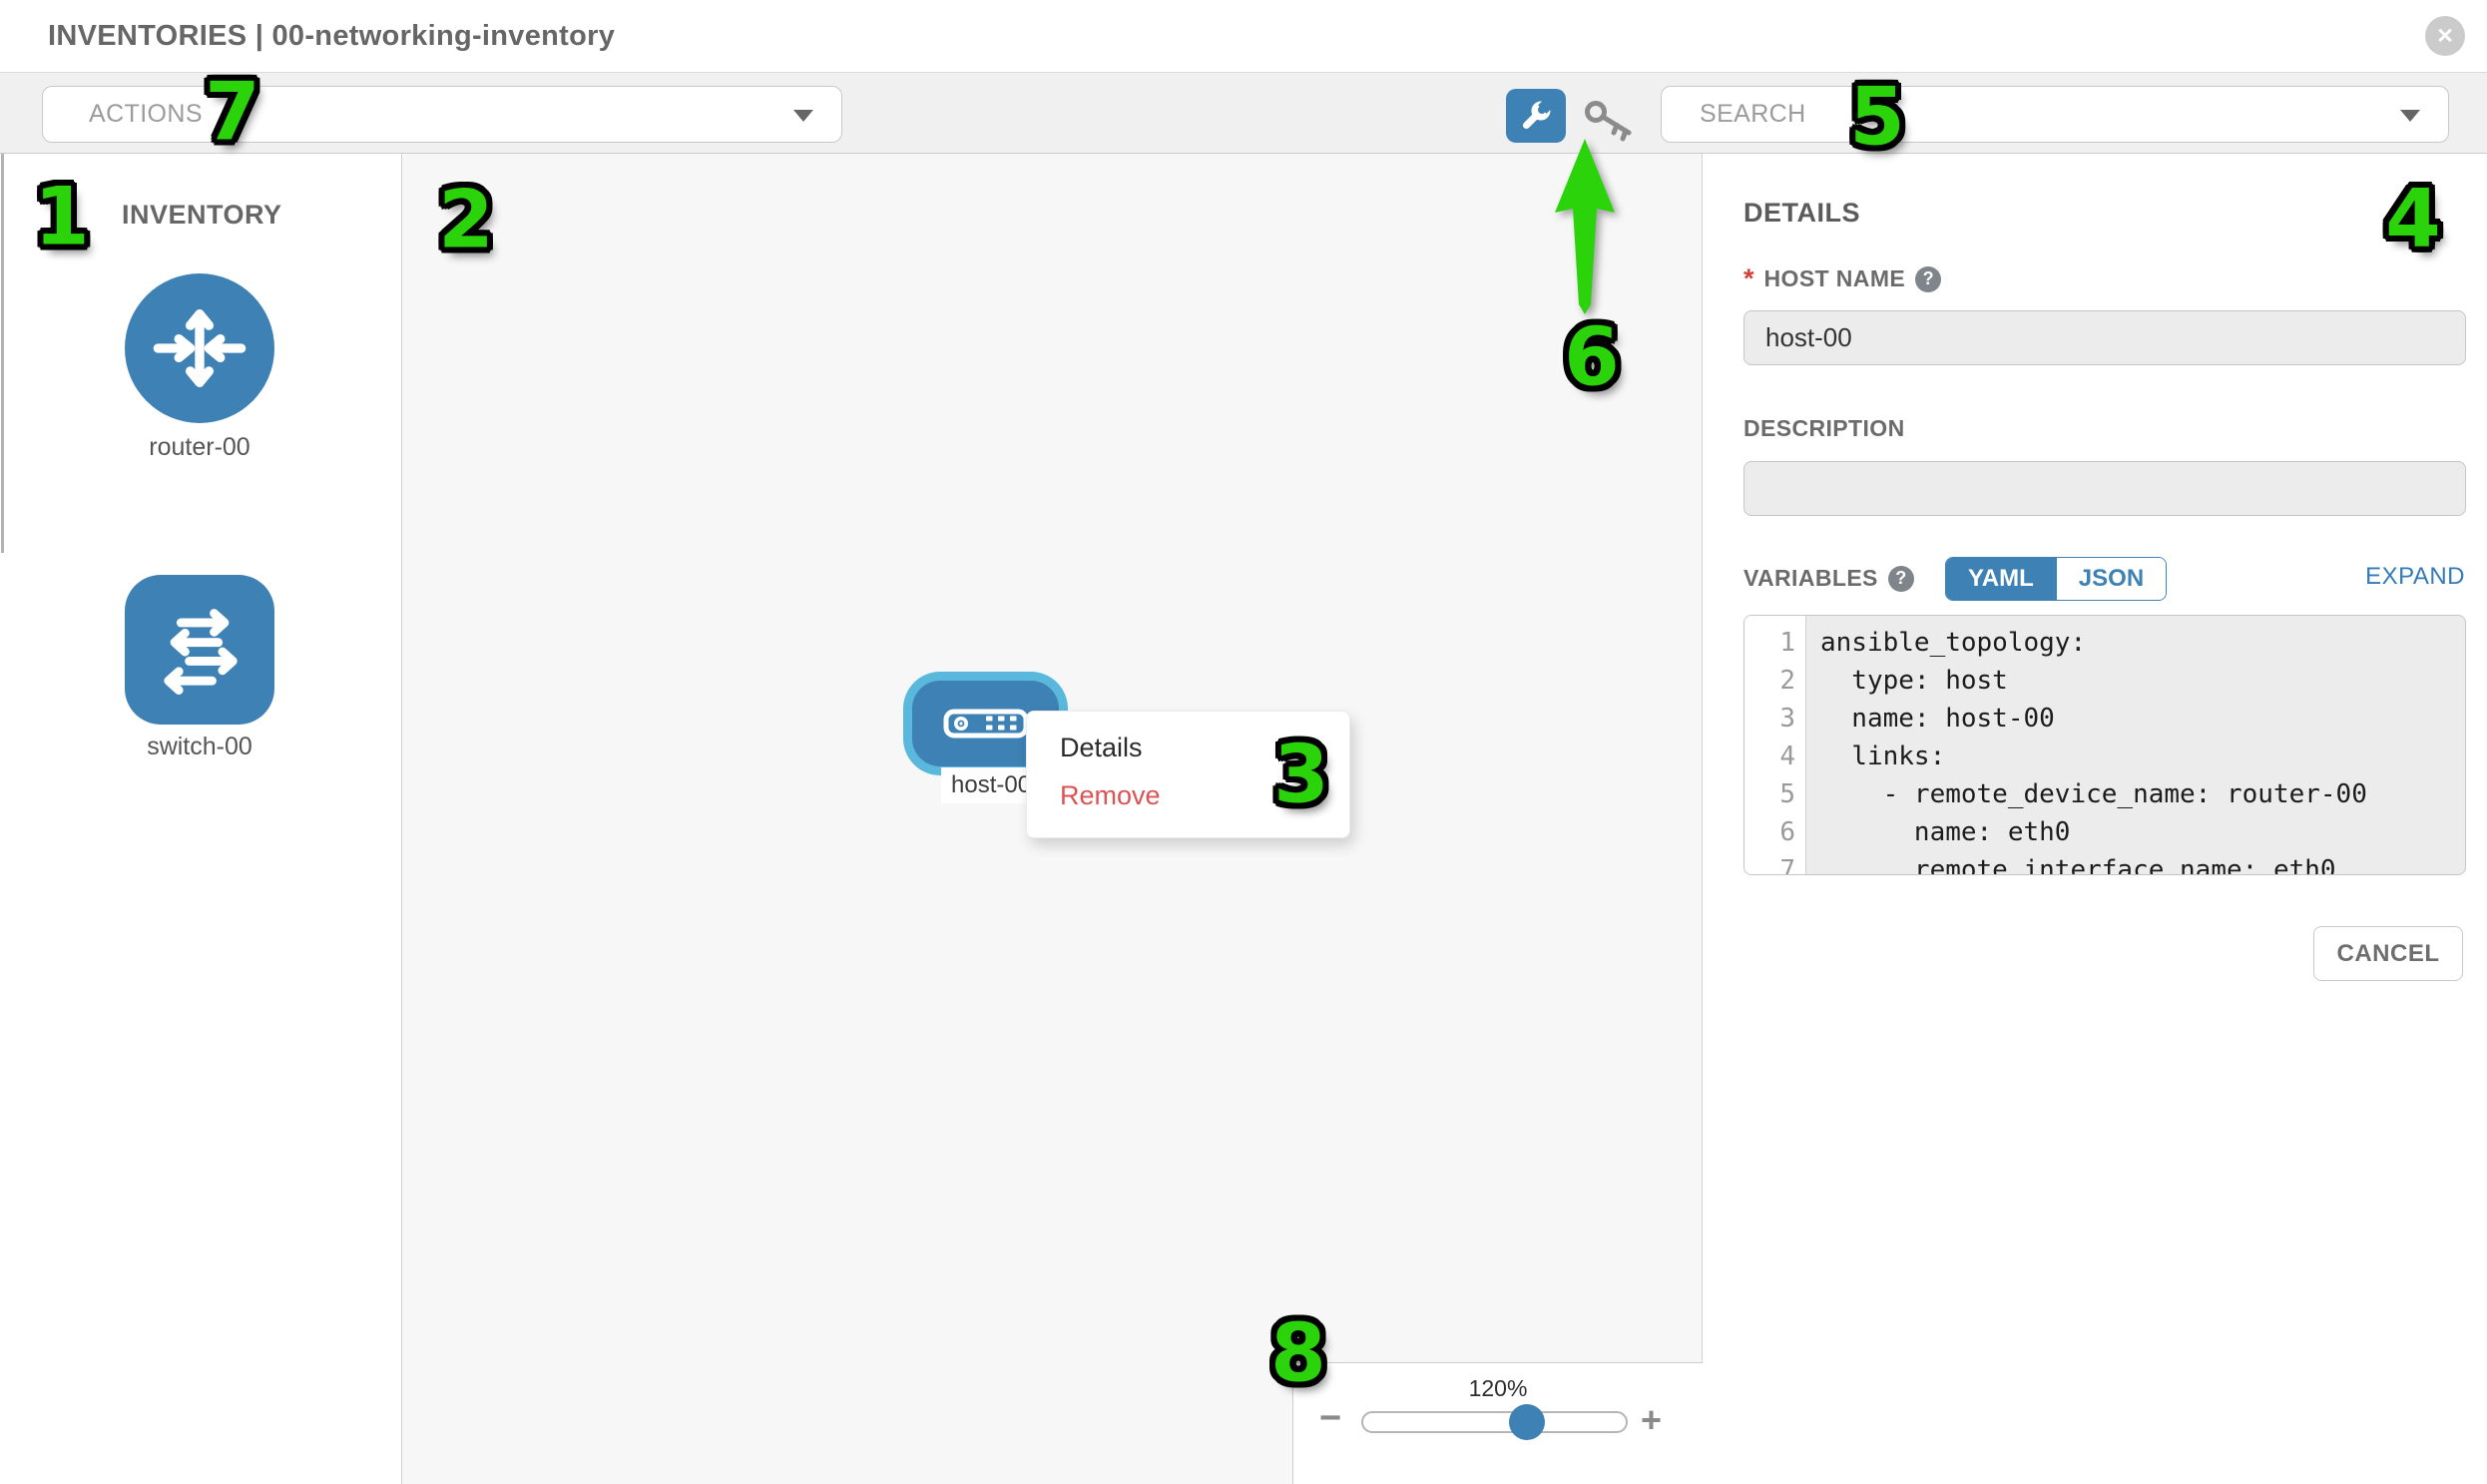 This screenshot has width=2487, height=1484. I want to click on palette-item-switch, so click(199, 650).